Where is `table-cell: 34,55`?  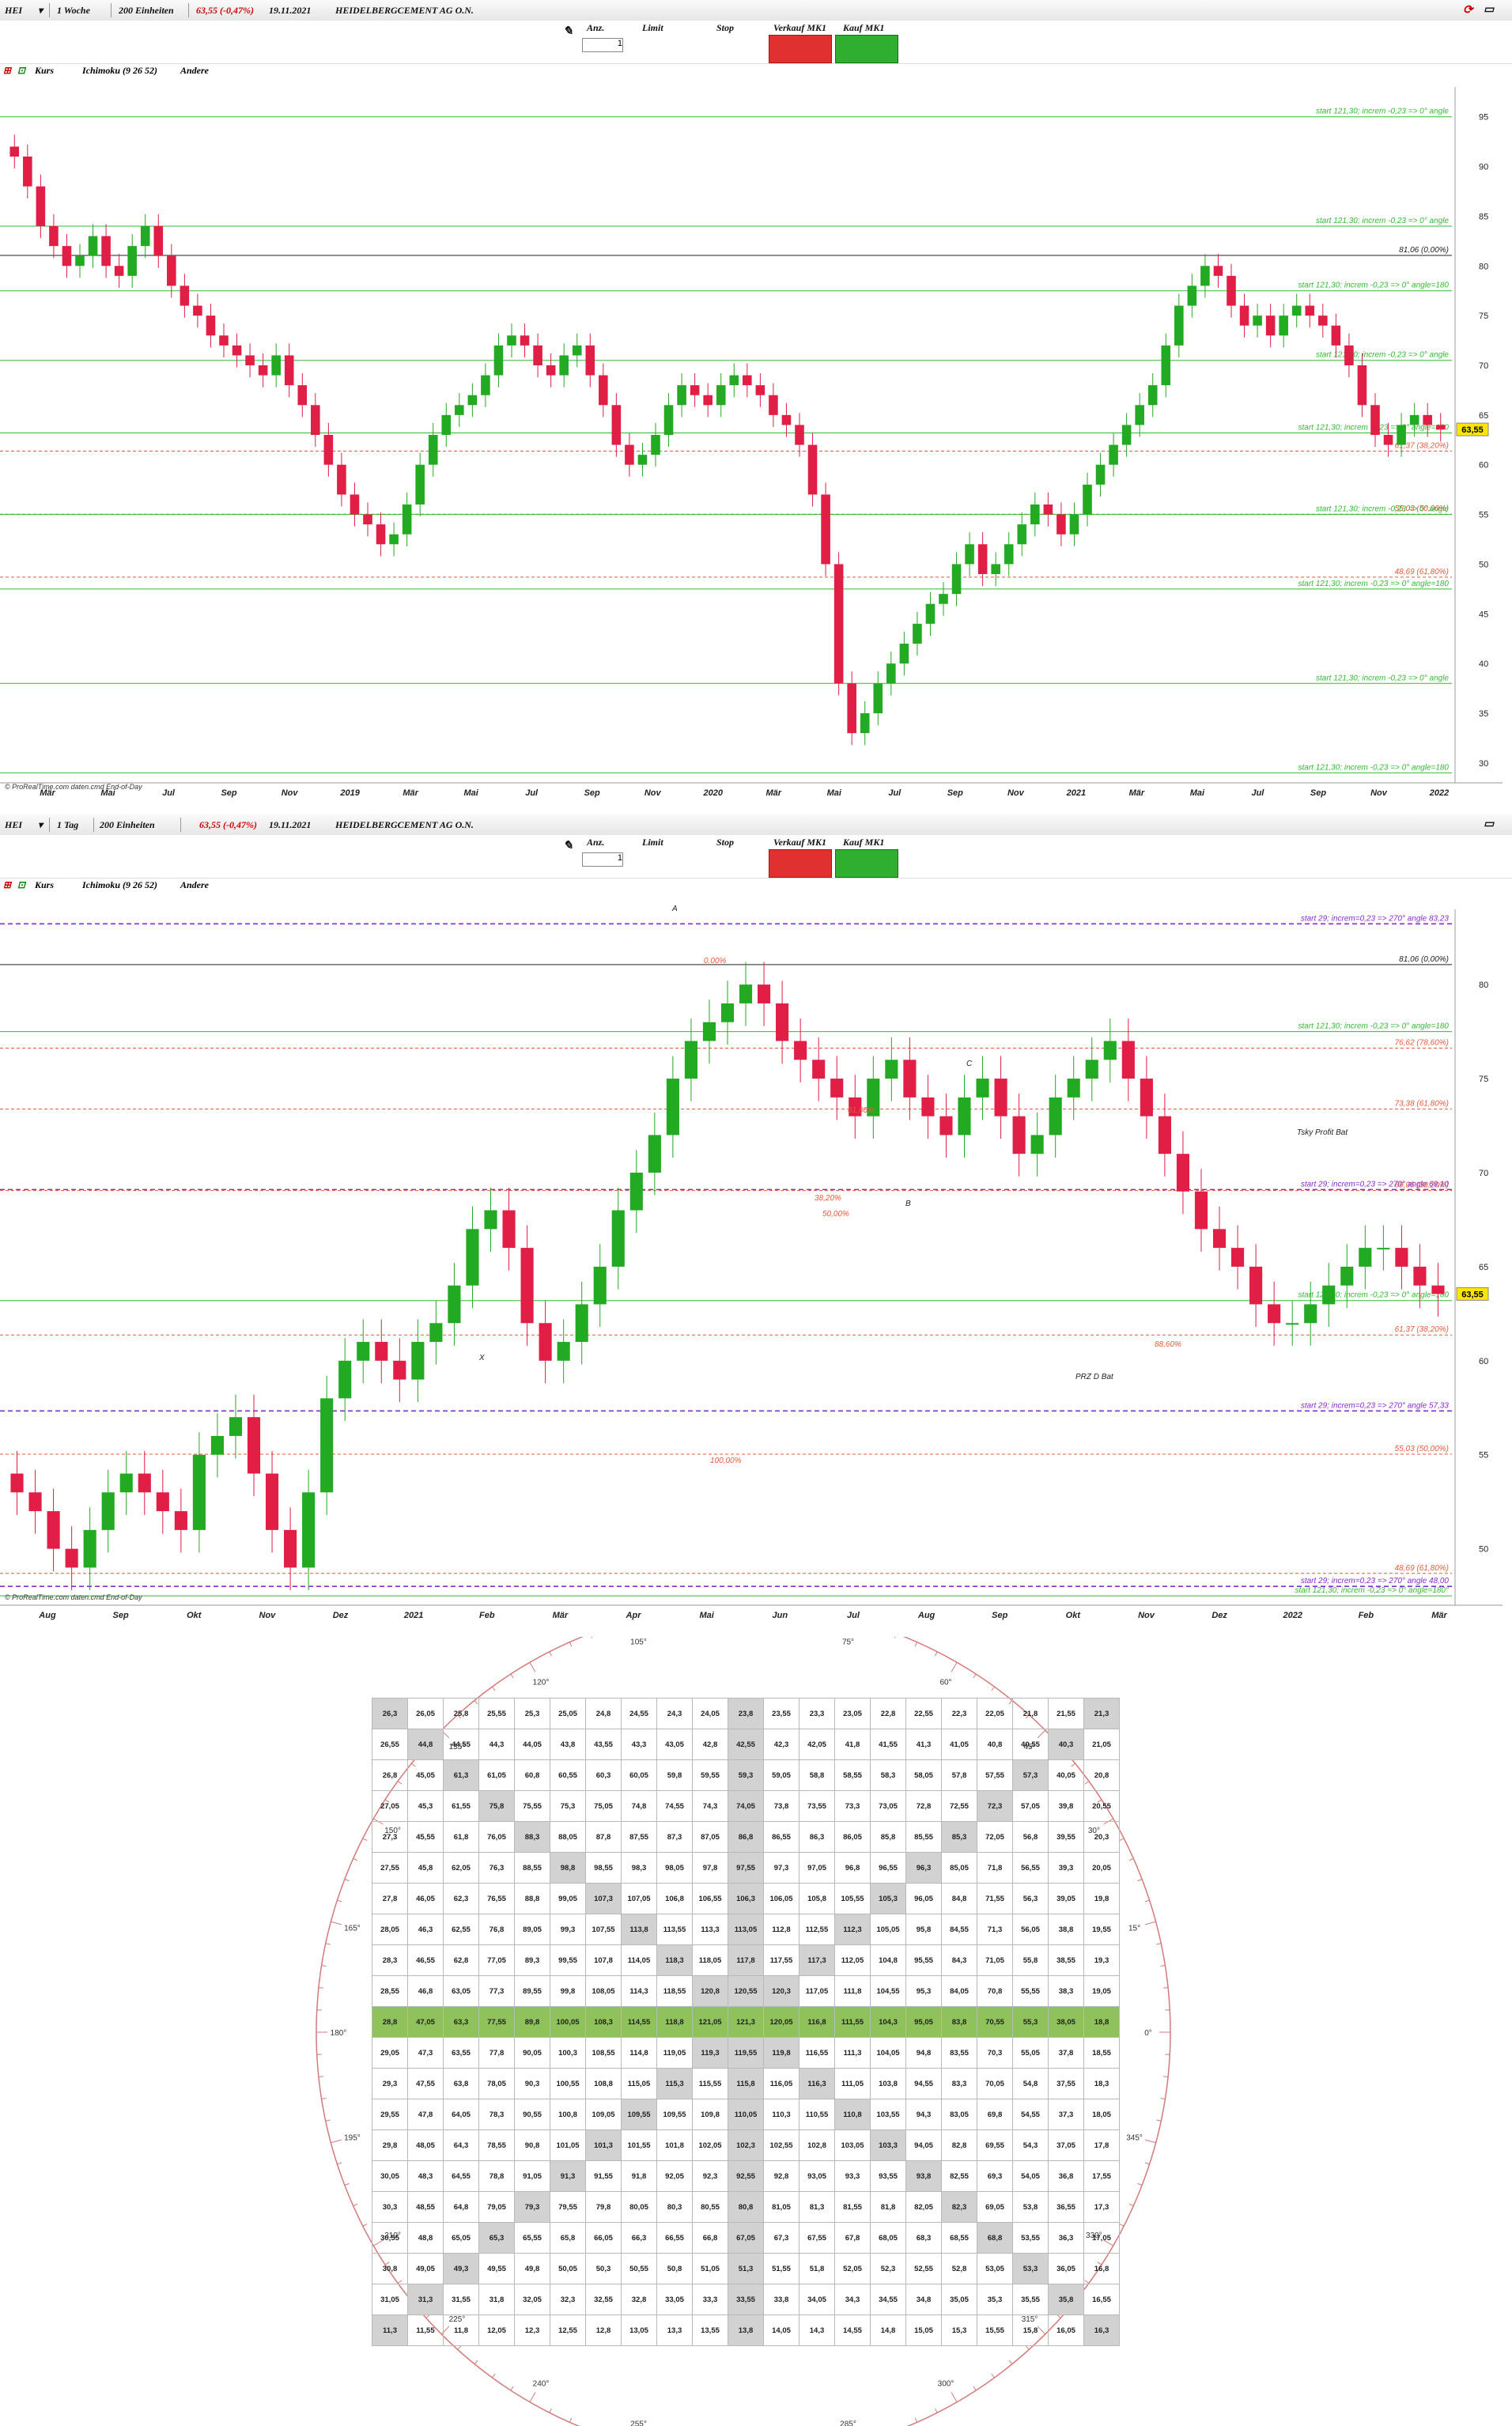 table-cell: 34,55 is located at coordinates (888, 2299).